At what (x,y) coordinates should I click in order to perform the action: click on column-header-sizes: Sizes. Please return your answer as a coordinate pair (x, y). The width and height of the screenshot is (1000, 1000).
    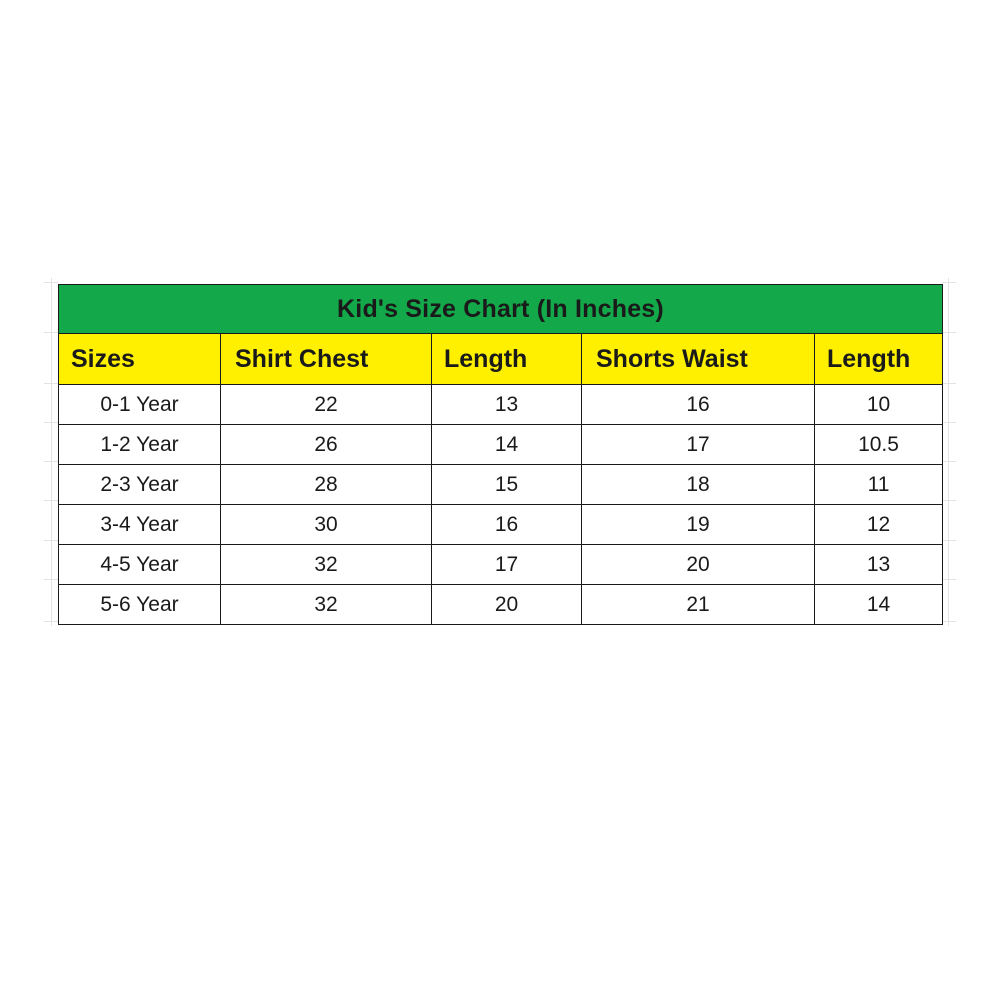
    Looking at the image, I should click on (139, 359).